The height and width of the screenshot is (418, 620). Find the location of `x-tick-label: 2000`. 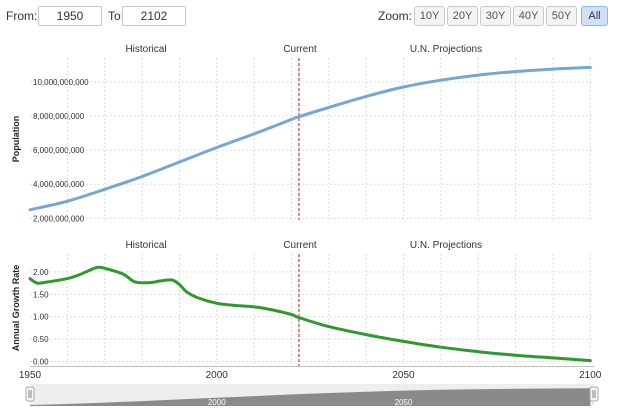

x-tick-label: 2000 is located at coordinates (217, 375).